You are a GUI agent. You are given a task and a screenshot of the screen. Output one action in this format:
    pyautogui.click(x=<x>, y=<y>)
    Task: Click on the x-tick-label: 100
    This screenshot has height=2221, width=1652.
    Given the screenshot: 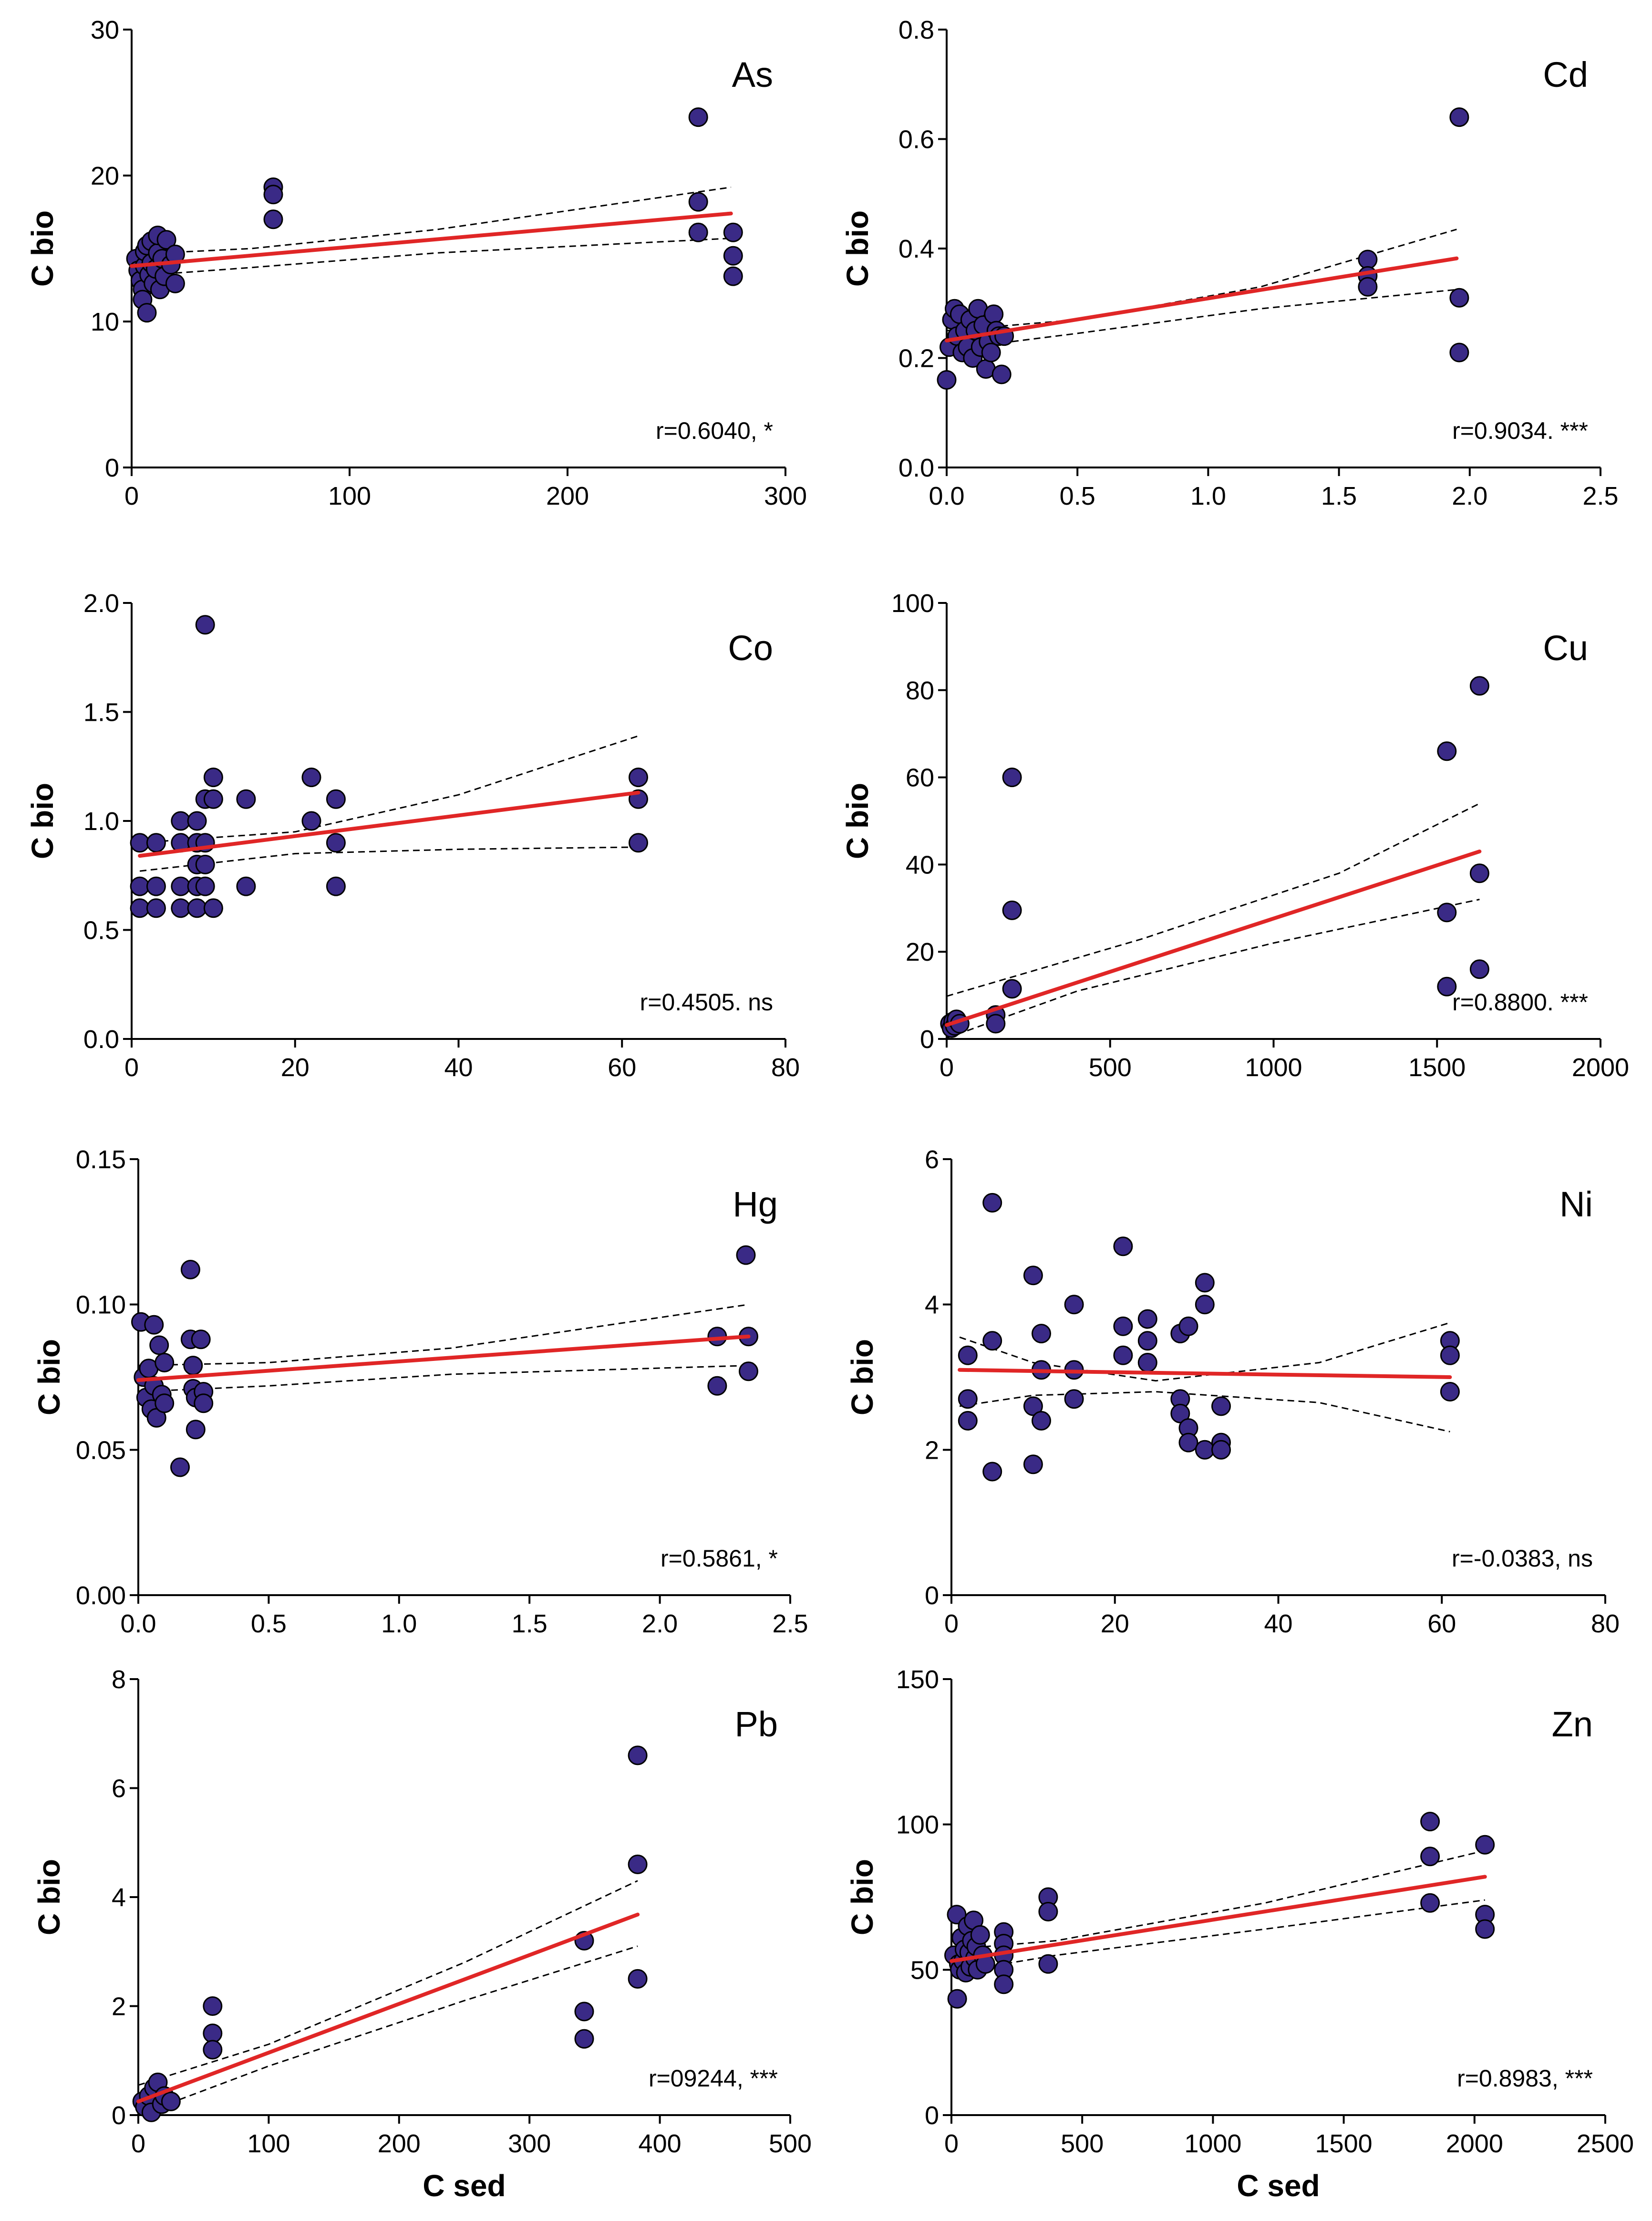 What is the action you would take?
    pyautogui.click(x=349, y=496)
    